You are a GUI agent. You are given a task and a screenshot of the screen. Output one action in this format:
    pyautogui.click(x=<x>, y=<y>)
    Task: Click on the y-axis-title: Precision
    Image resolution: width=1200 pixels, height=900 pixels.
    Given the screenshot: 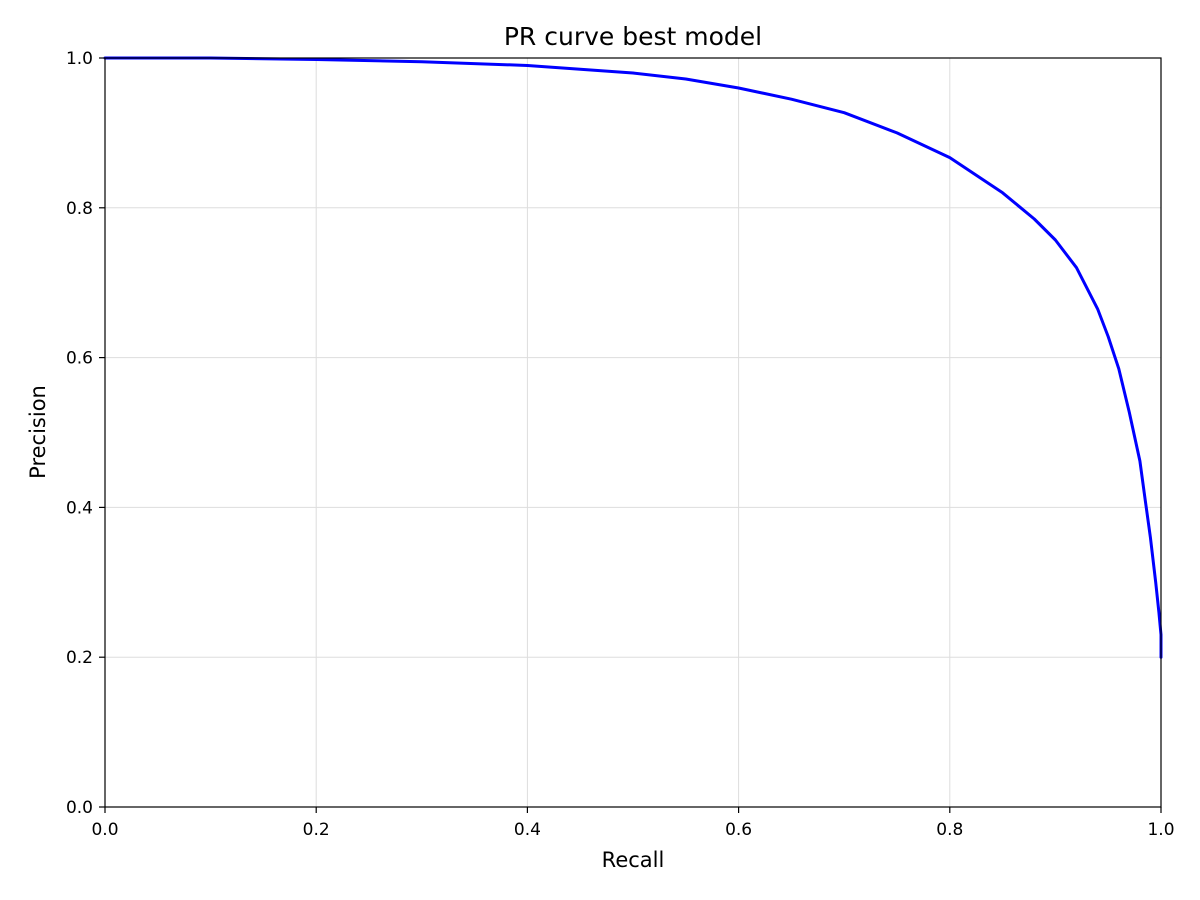 What is the action you would take?
    pyautogui.click(x=38, y=432)
    